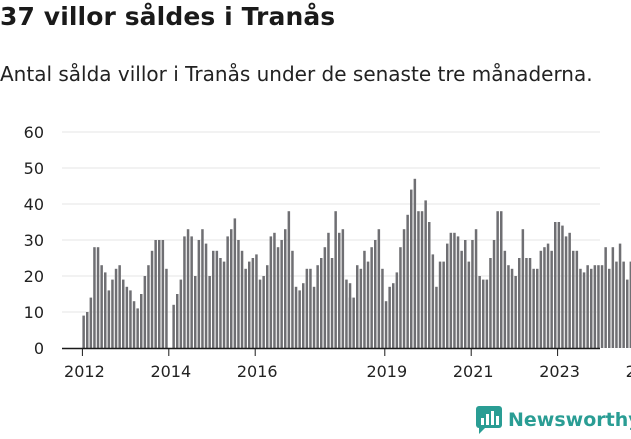 The height and width of the screenshot is (439, 631). Describe the element at coordinates (628, 371) in the screenshot. I see `x-tick-label: 2025` at that location.